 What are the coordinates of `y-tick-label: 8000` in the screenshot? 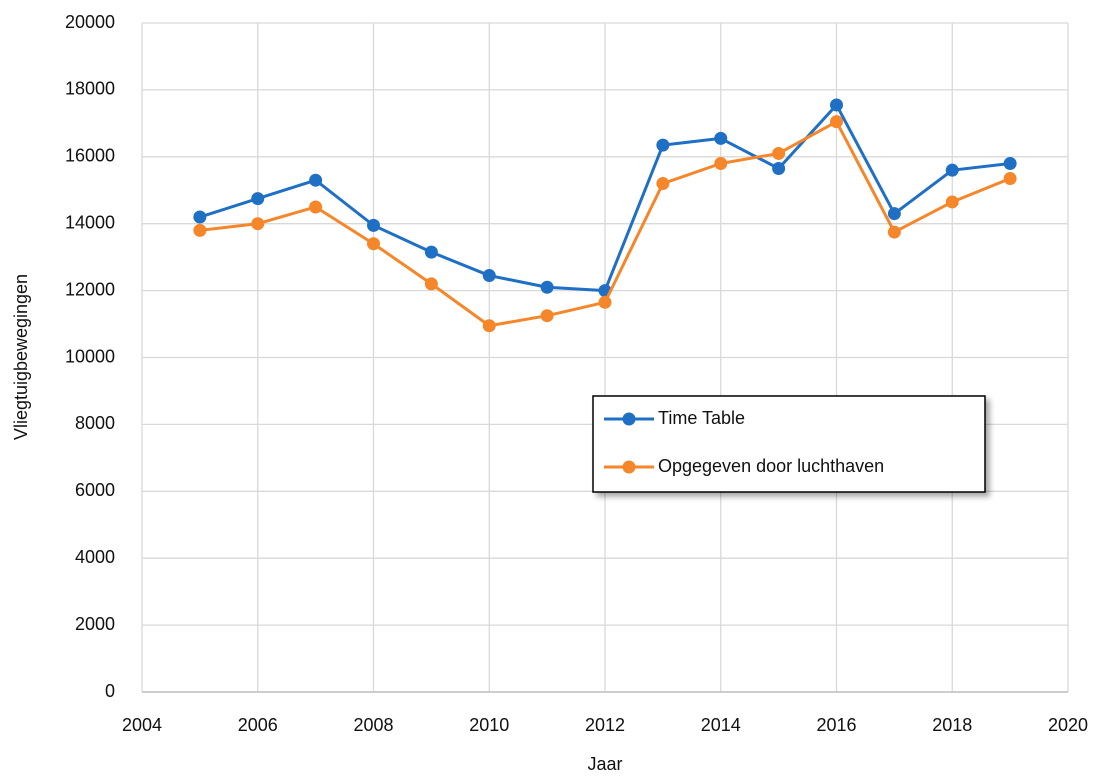 It's located at (95, 423).